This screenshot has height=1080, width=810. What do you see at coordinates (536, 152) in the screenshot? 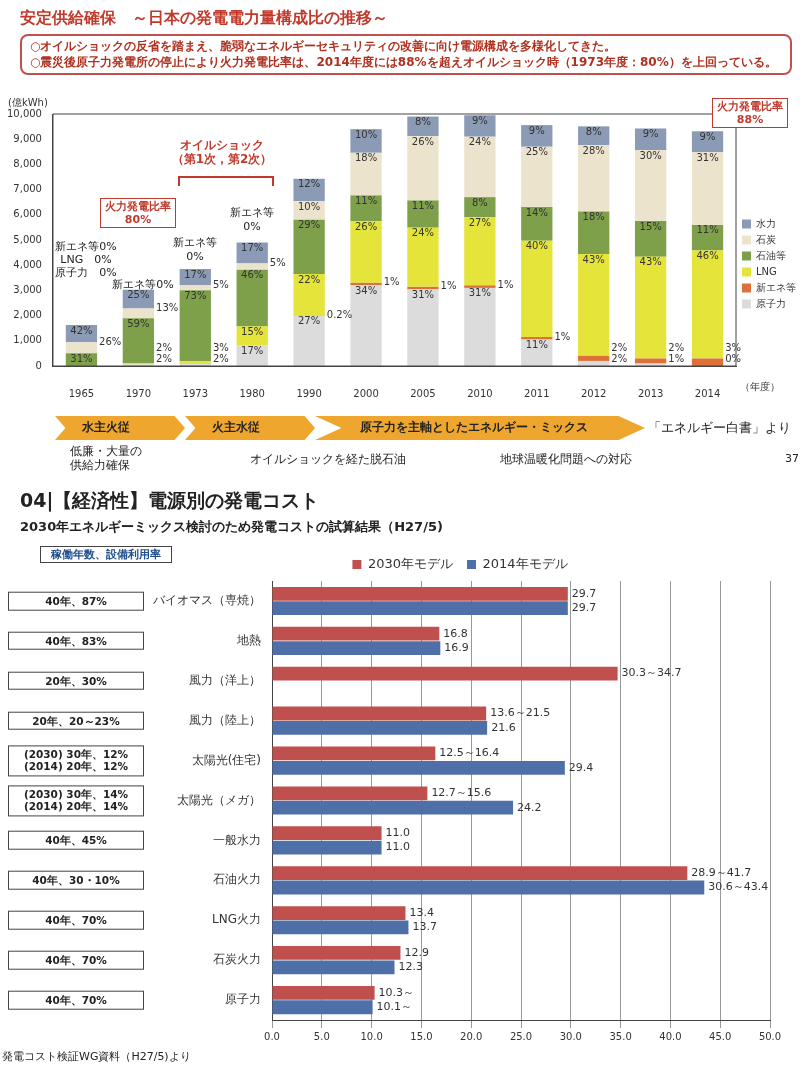
I see `annotation: 25%` at bounding box center [536, 152].